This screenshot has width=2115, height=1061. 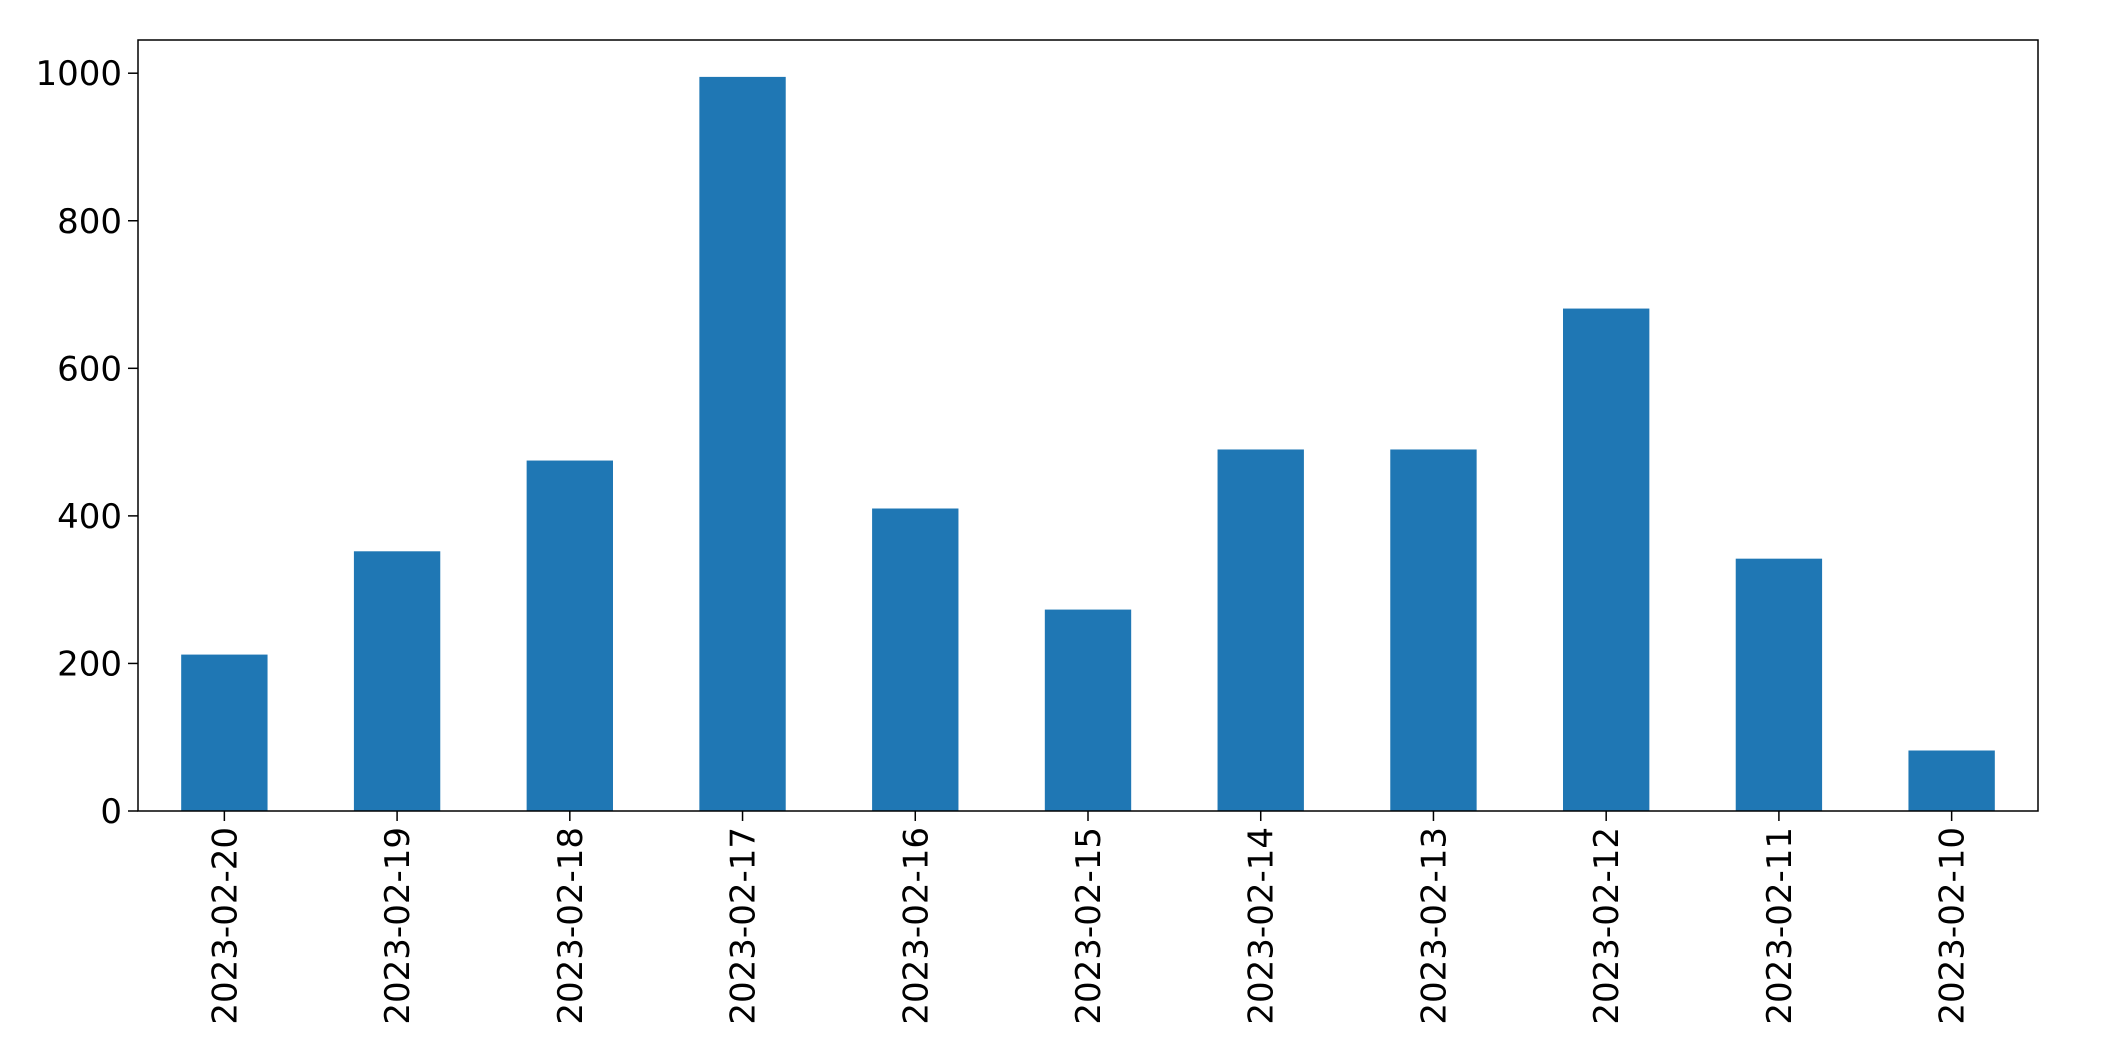 What do you see at coordinates (111, 812) in the screenshot?
I see `y-tick-label: 0` at bounding box center [111, 812].